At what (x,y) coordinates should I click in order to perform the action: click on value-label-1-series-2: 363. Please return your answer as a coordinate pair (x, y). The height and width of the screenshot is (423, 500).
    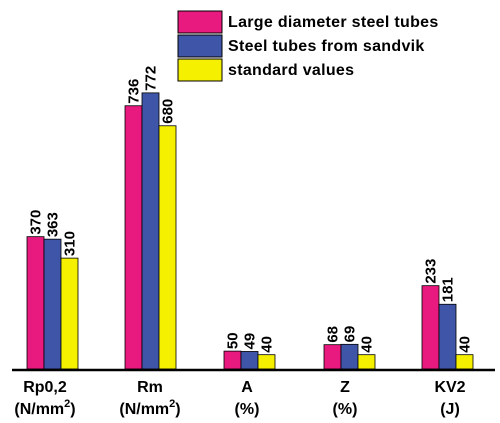
    Looking at the image, I should click on (53, 224).